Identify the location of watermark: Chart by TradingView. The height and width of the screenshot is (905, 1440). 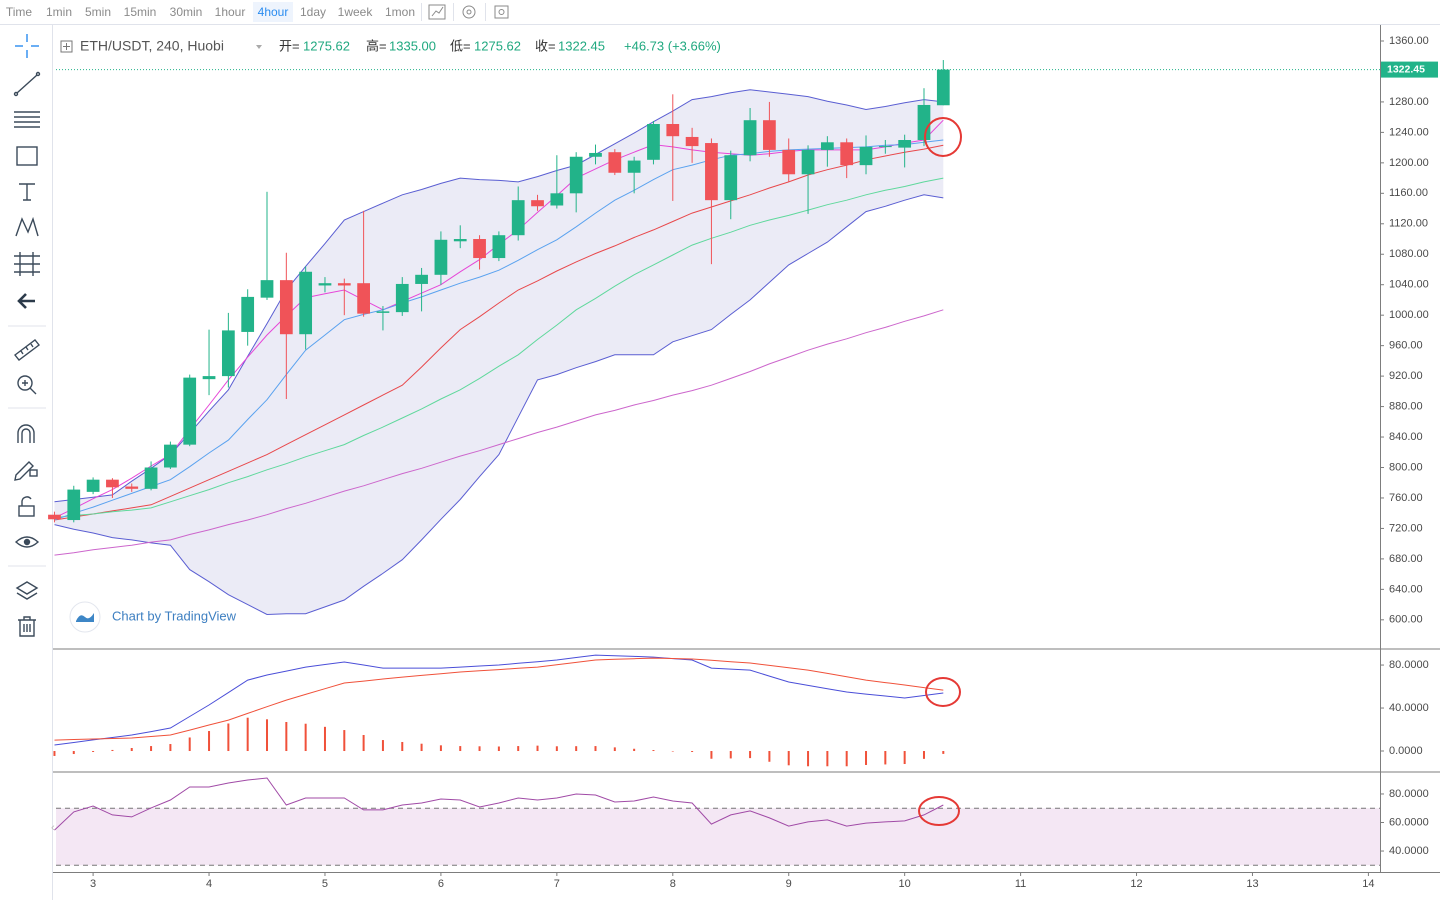
(153, 617).